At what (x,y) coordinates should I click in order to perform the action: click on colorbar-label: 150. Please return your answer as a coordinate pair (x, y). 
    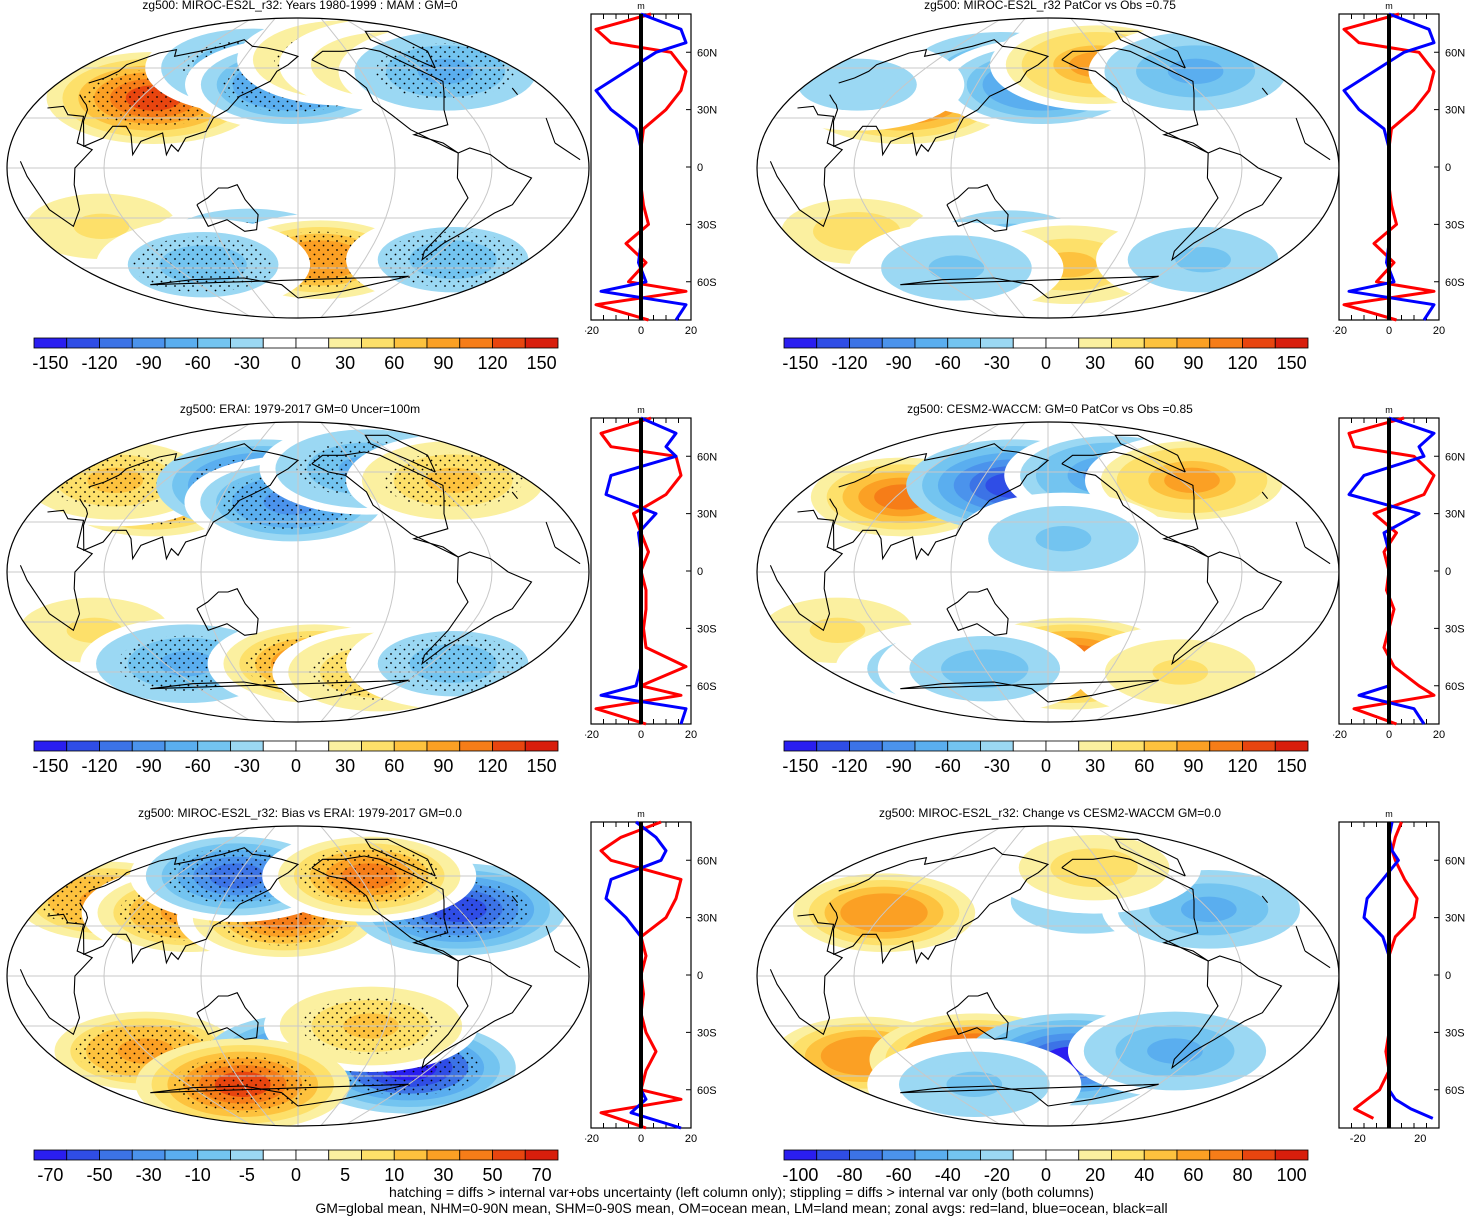
    Looking at the image, I should click on (542, 363).